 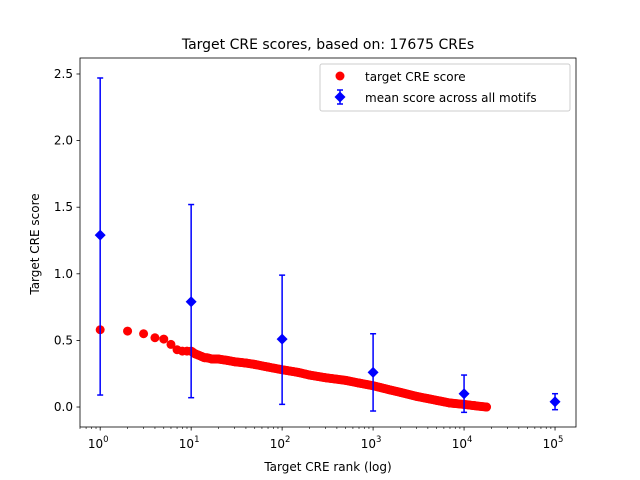 I want to click on x-tick-label: 10³, so click(x=371, y=443).